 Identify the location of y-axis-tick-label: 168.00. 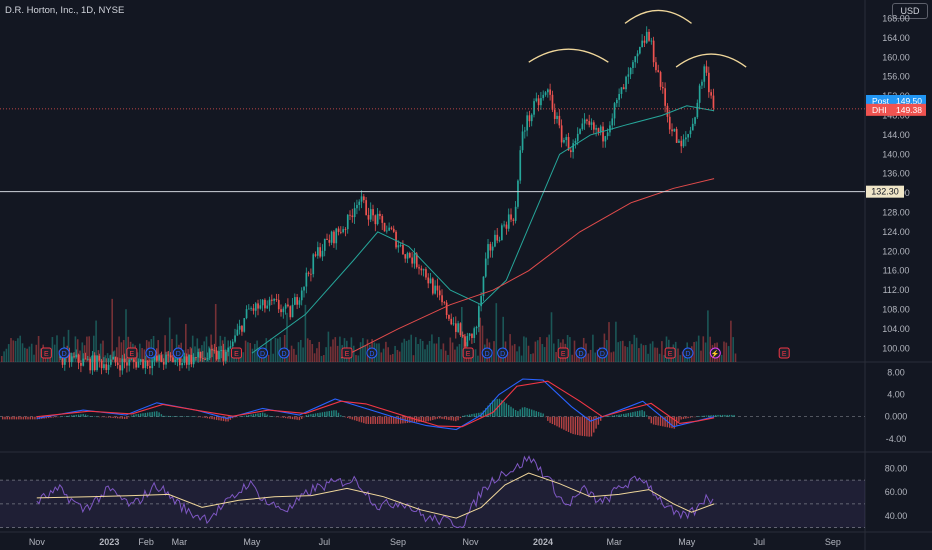
(896, 19).